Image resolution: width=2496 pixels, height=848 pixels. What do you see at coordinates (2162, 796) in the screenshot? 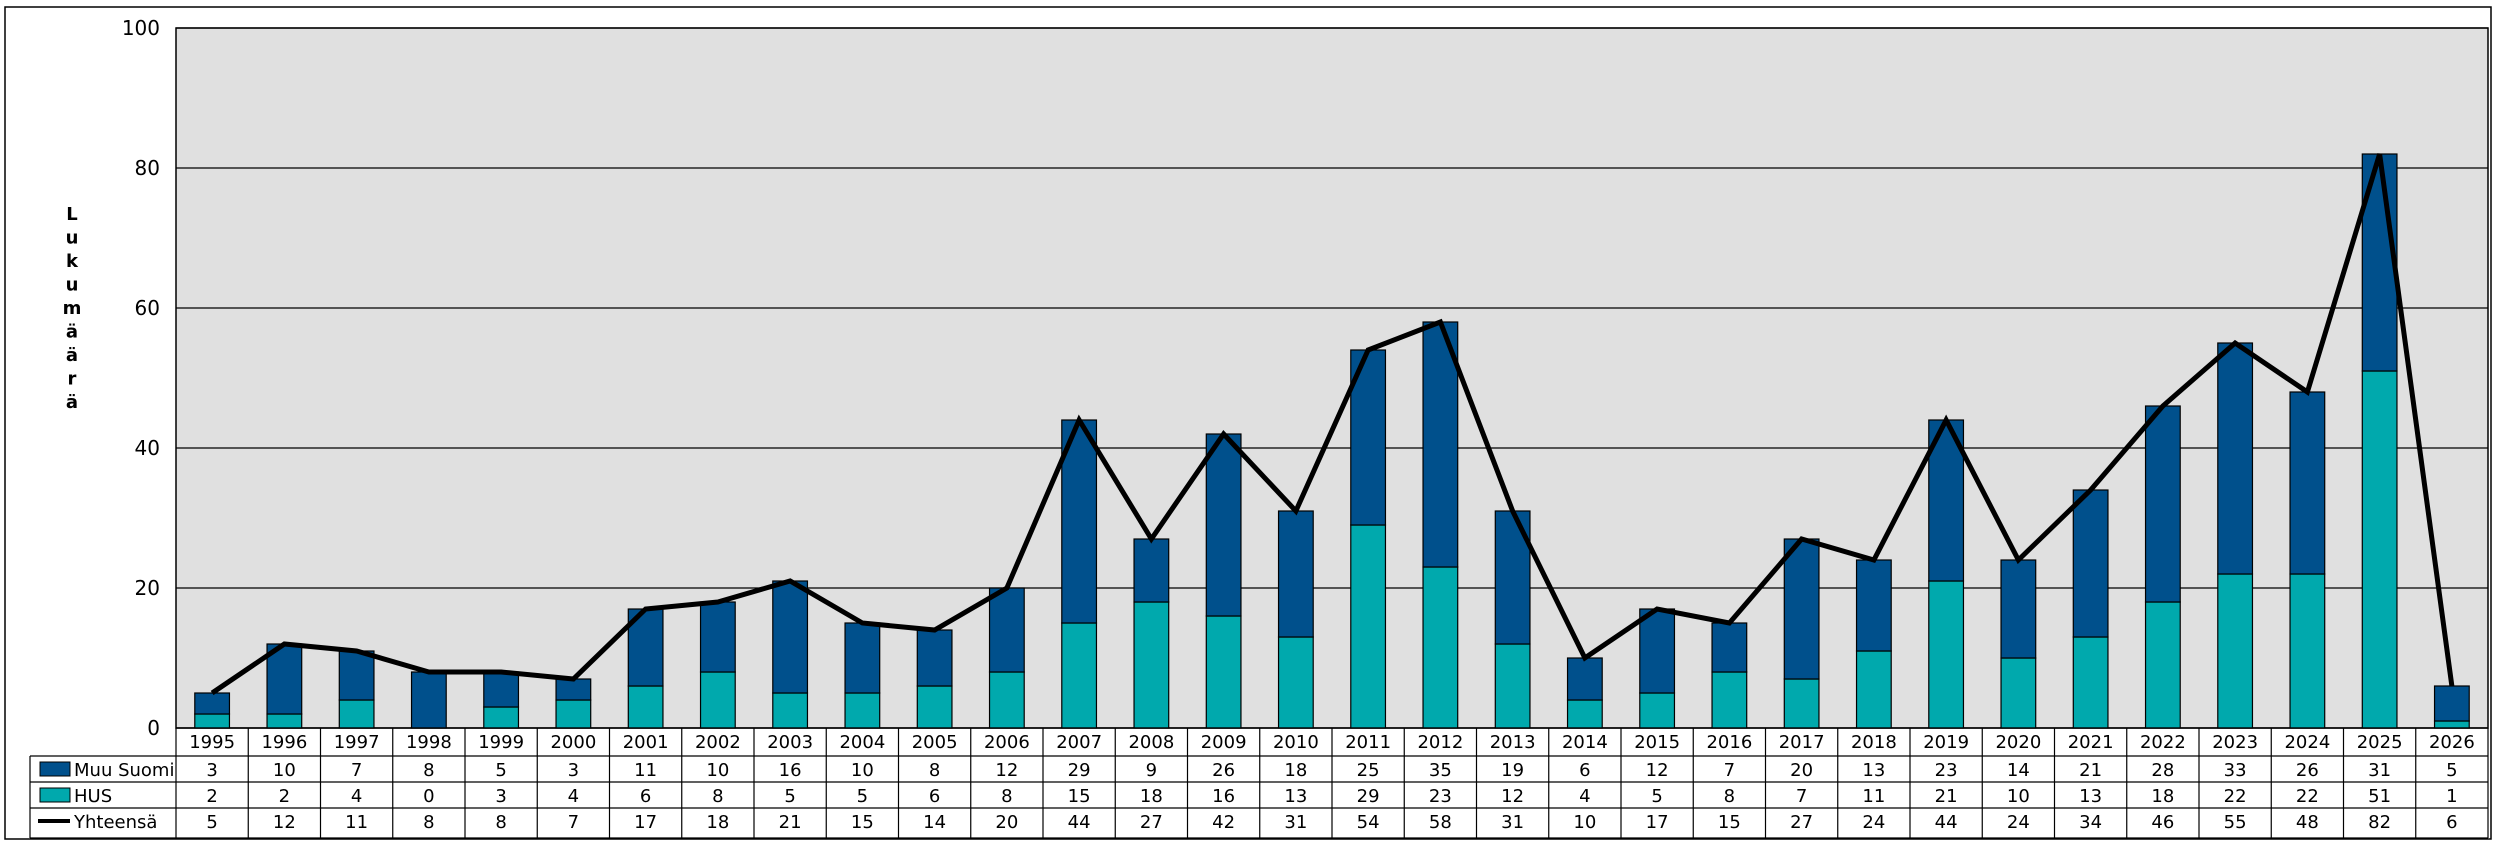
I see `table-cell-value: 18` at bounding box center [2162, 796].